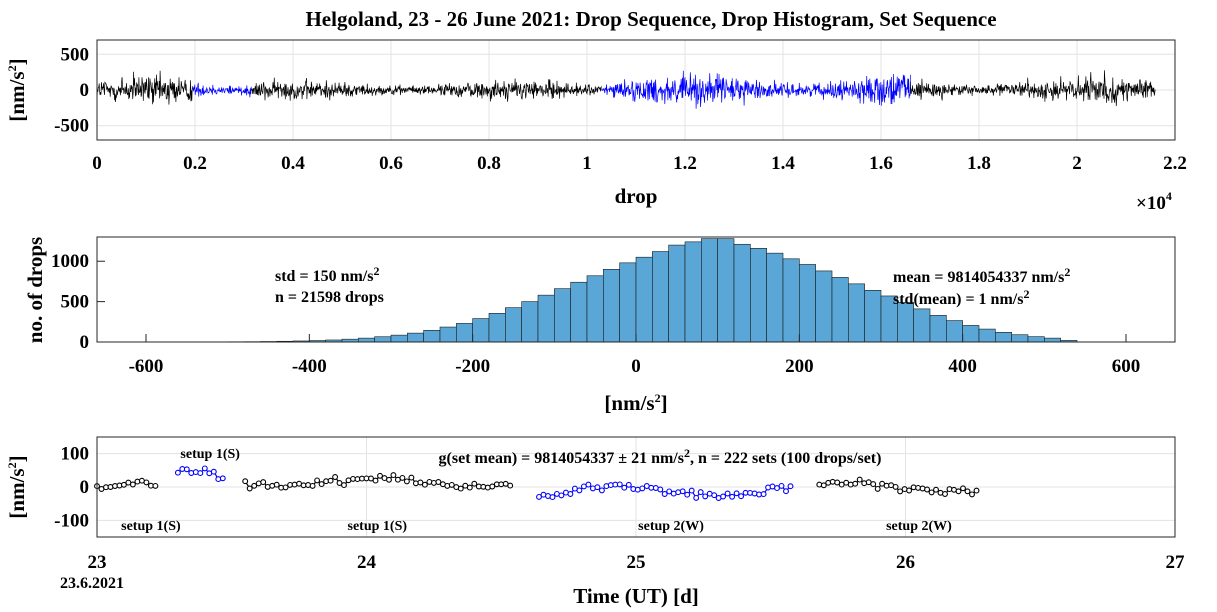 Image resolution: width=1217 pixels, height=612 pixels. I want to click on histogram-y-tick-label: 0, so click(85, 342).